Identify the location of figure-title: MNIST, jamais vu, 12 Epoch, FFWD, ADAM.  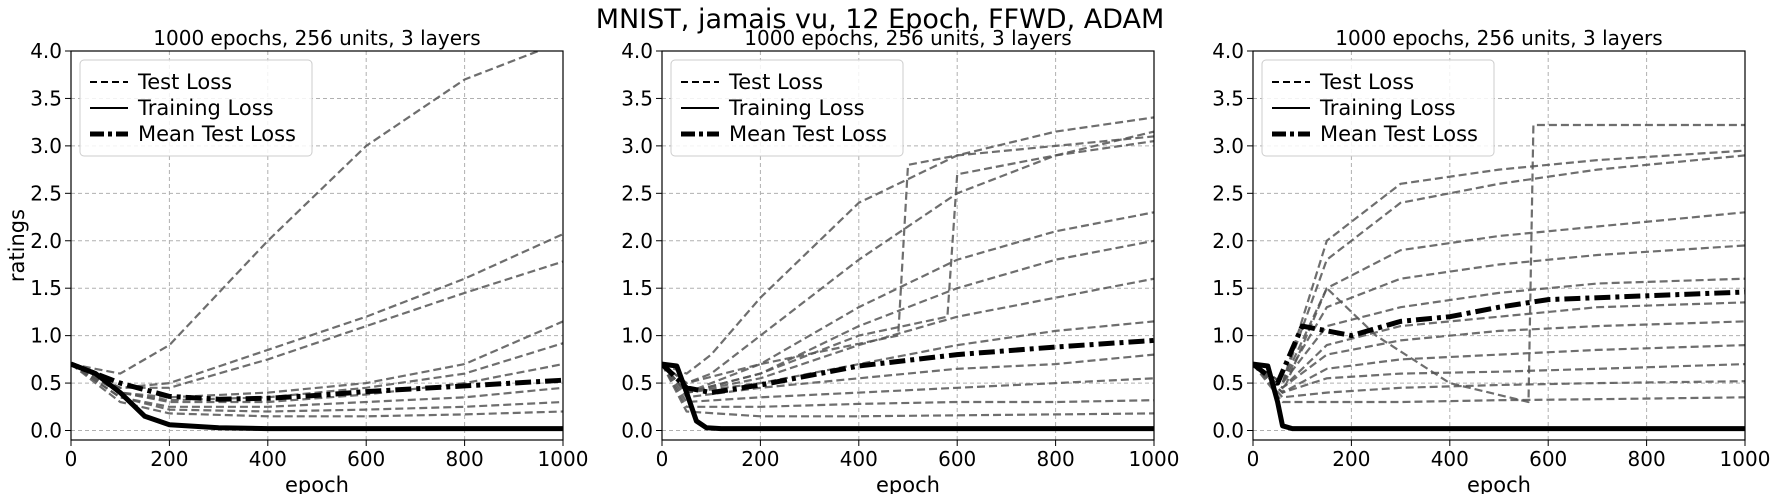
(880, 19).